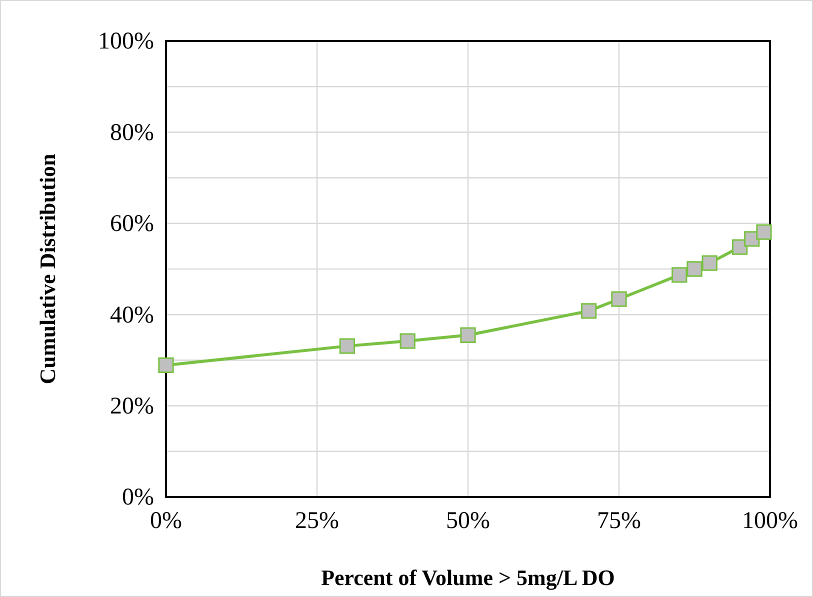 Image resolution: width=813 pixels, height=597 pixels. I want to click on x-tick-label: 50%, so click(468, 521).